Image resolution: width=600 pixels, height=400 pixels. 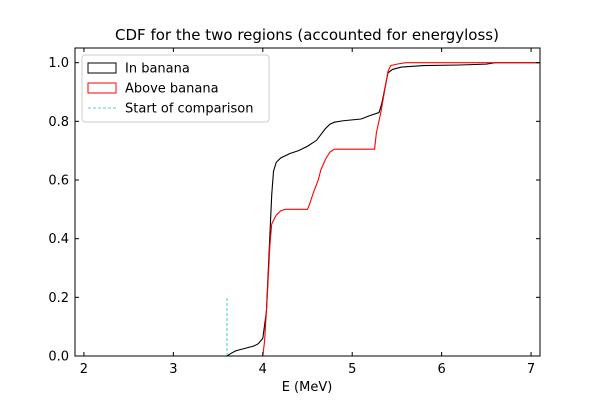 What do you see at coordinates (157, 69) in the screenshot?
I see `legend-label-0: In banana` at bounding box center [157, 69].